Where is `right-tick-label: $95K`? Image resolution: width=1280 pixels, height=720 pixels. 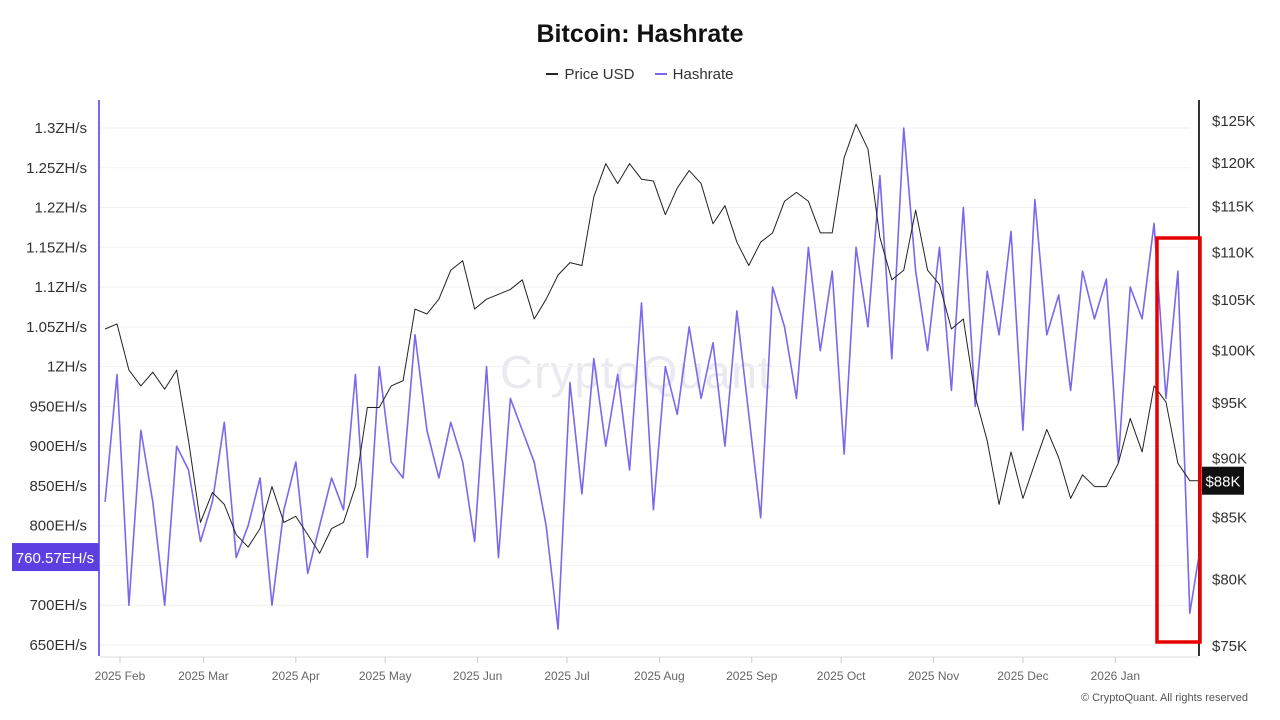 right-tick-label: $95K is located at coordinates (1229, 403).